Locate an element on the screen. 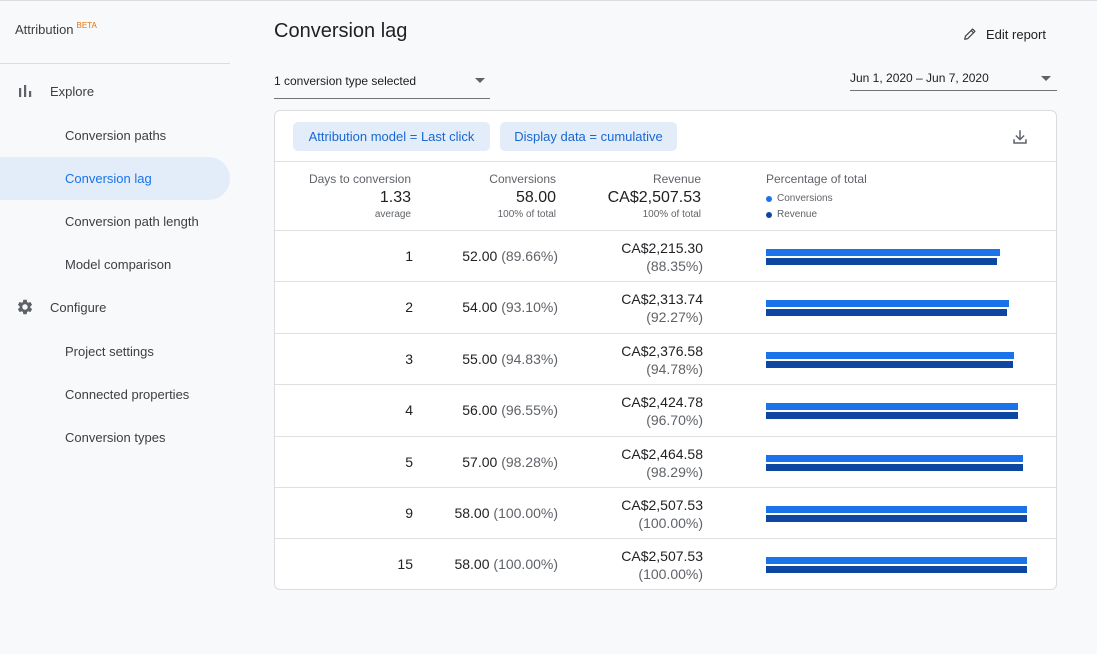  card-divider is located at coordinates (665, 161).